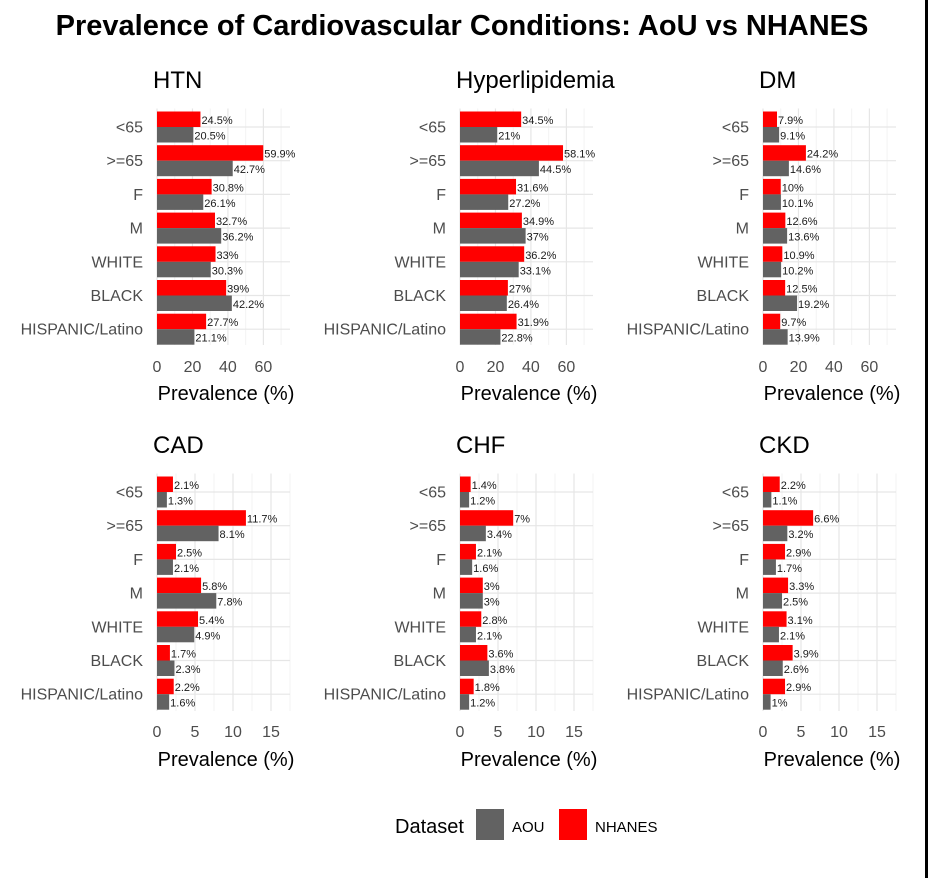 The height and width of the screenshot is (878, 928). What do you see at coordinates (800, 535) in the screenshot?
I see `data-label-aou: 3.2%` at bounding box center [800, 535].